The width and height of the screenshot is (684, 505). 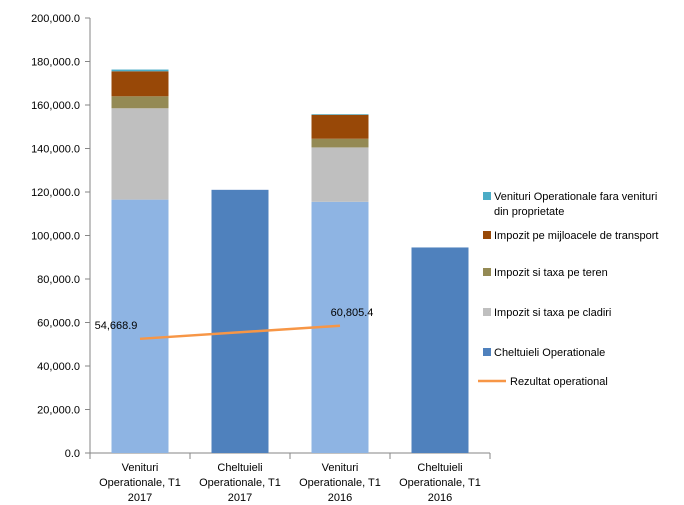 I want to click on legend-label-line: Rezultat operational, so click(x=559, y=382).